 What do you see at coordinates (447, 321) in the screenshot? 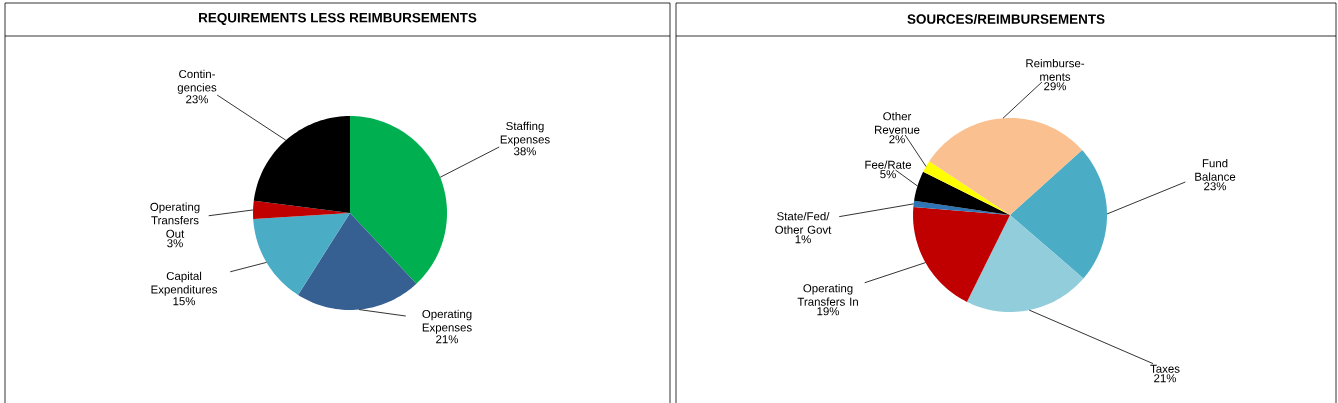
I see `slice-label: Operating Expenses` at bounding box center [447, 321].